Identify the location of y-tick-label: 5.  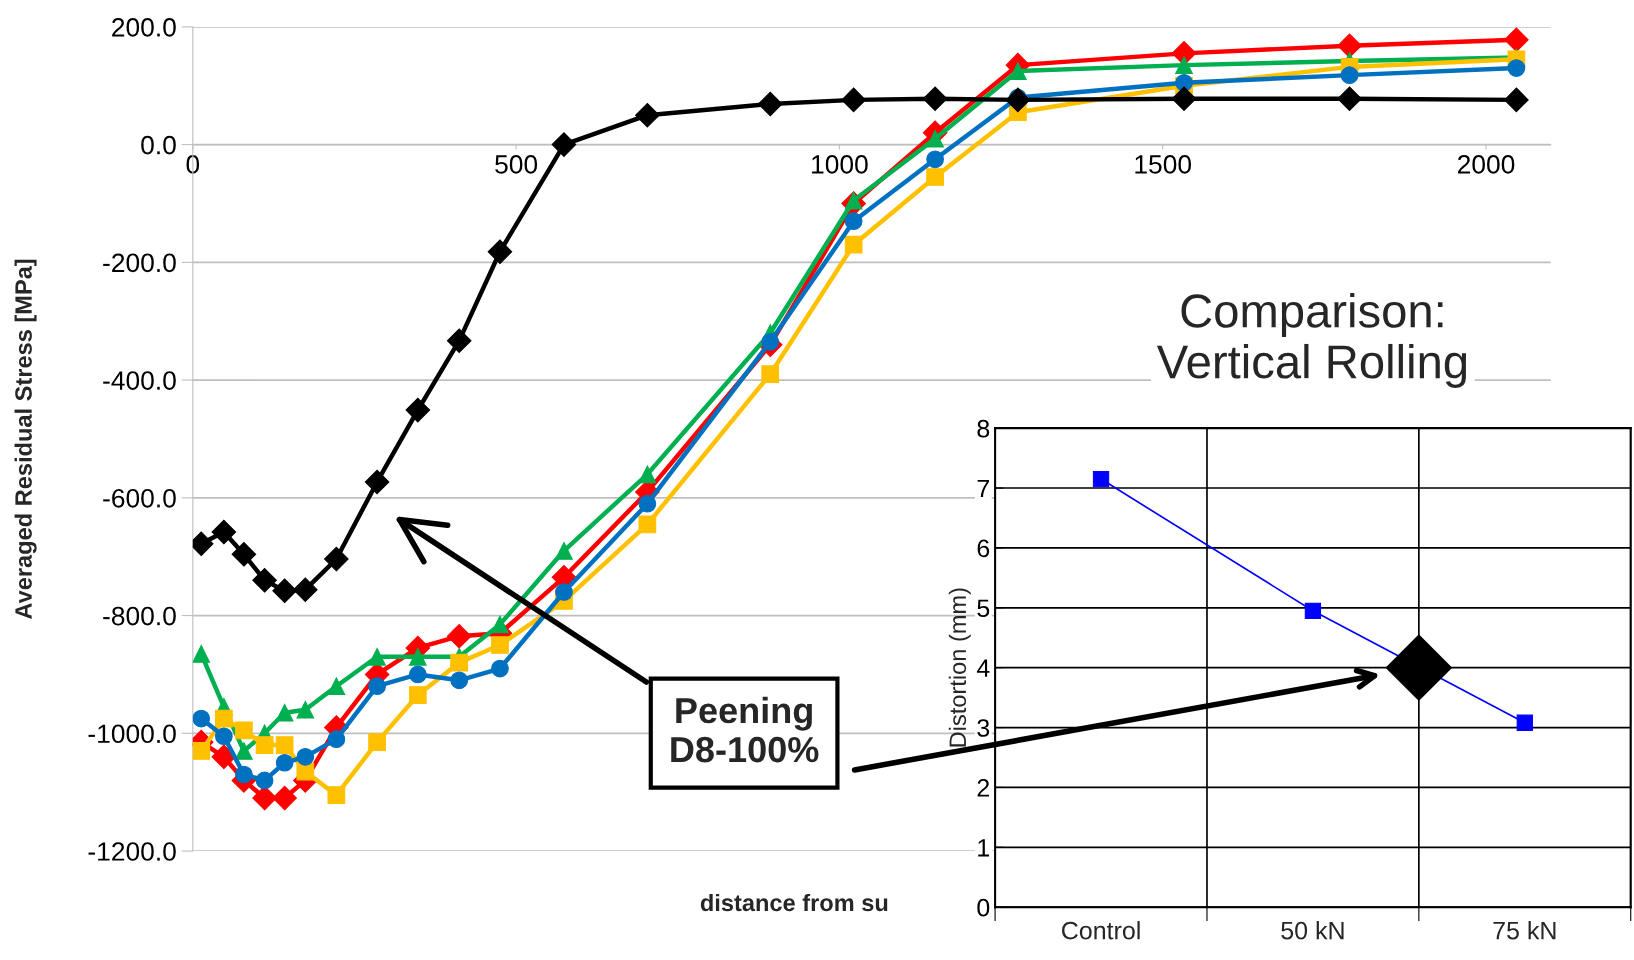
(983, 608).